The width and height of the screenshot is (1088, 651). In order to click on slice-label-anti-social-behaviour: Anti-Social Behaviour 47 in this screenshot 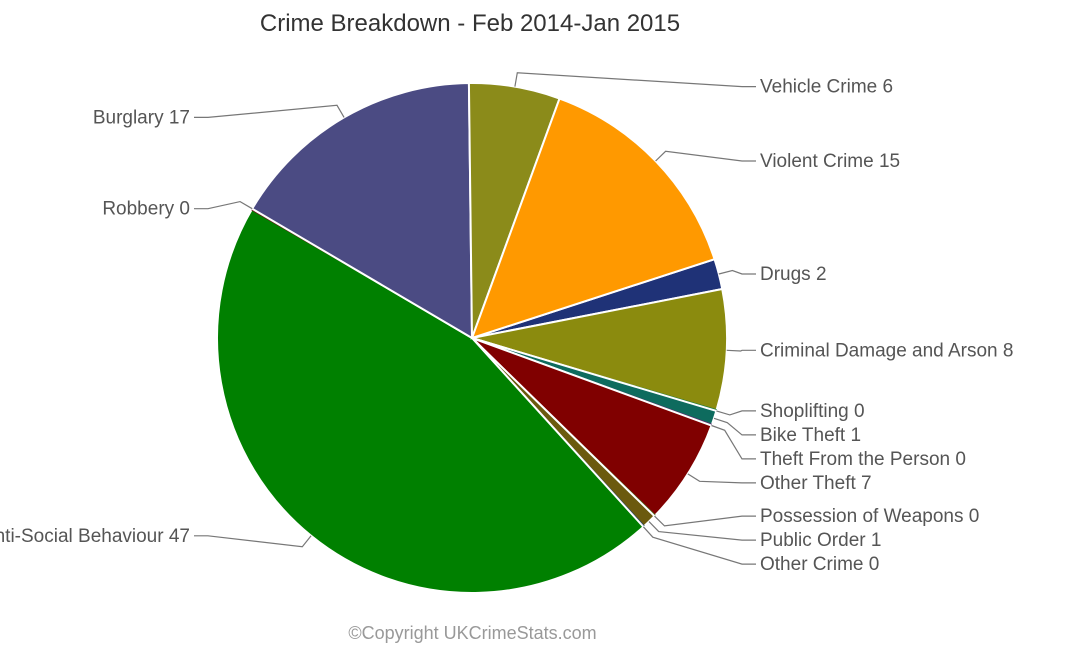, I will do `click(95, 536)`.